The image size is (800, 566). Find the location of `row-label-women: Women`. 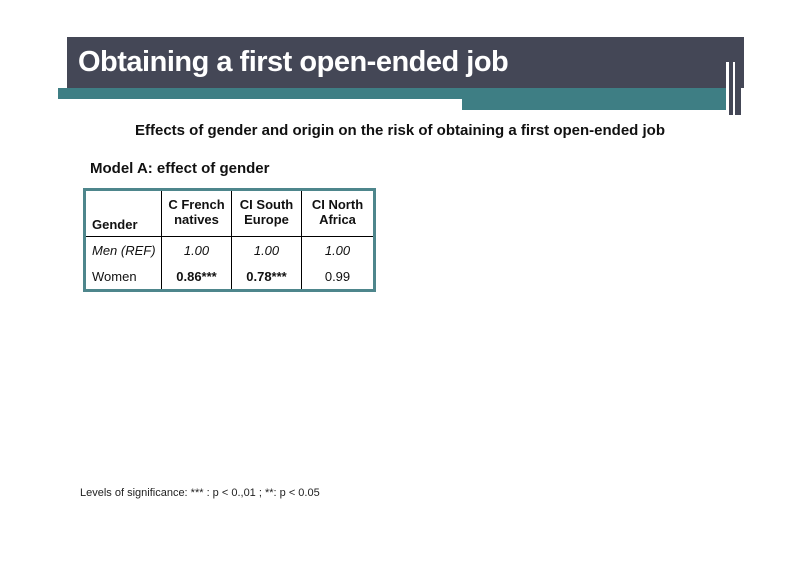

row-label-women: Women is located at coordinates (124, 276).